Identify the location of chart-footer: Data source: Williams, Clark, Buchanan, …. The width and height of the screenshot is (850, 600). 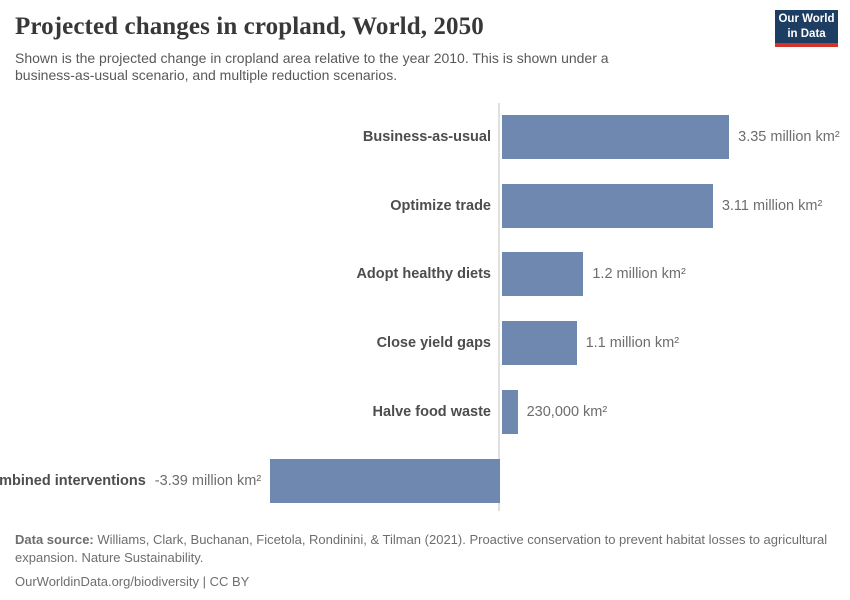
(425, 561).